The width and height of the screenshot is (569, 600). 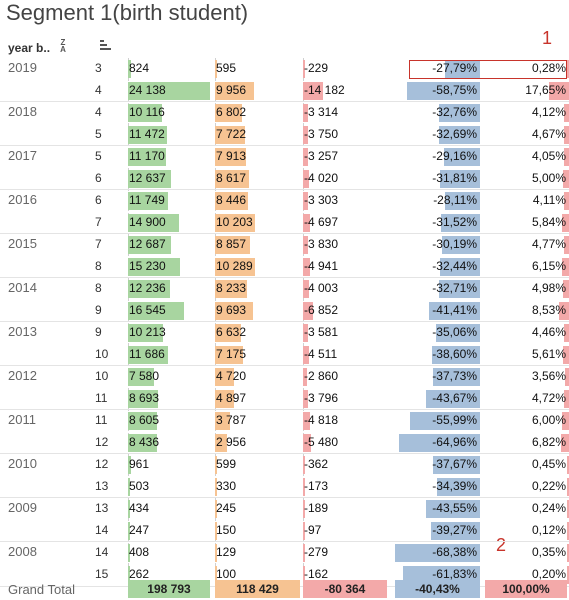 What do you see at coordinates (437, 531) in the screenshot?
I see `table-cell-v4: -39,27%` at bounding box center [437, 531].